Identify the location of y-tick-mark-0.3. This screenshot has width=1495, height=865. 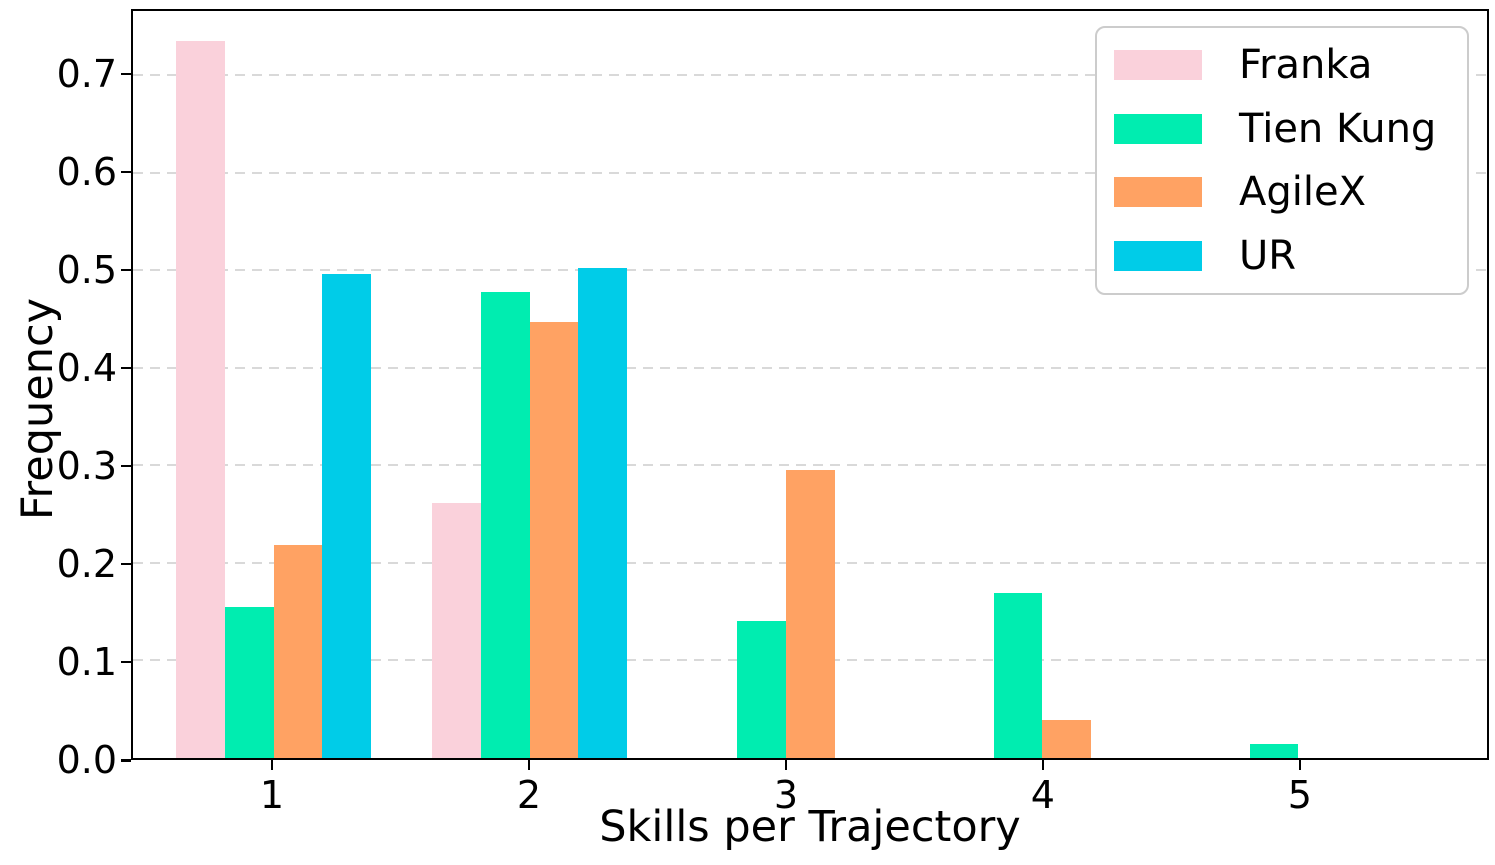
(126, 466).